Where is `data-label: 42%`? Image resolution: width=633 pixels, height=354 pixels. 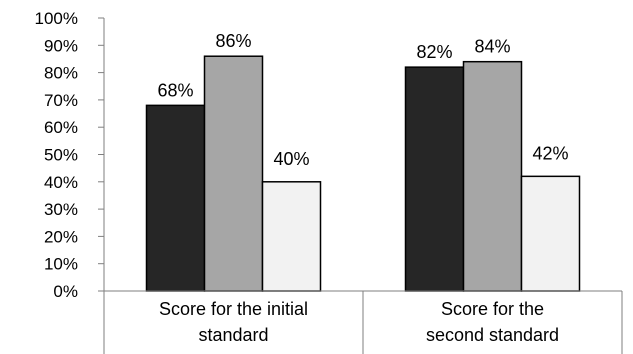
data-label: 42% is located at coordinates (550, 153).